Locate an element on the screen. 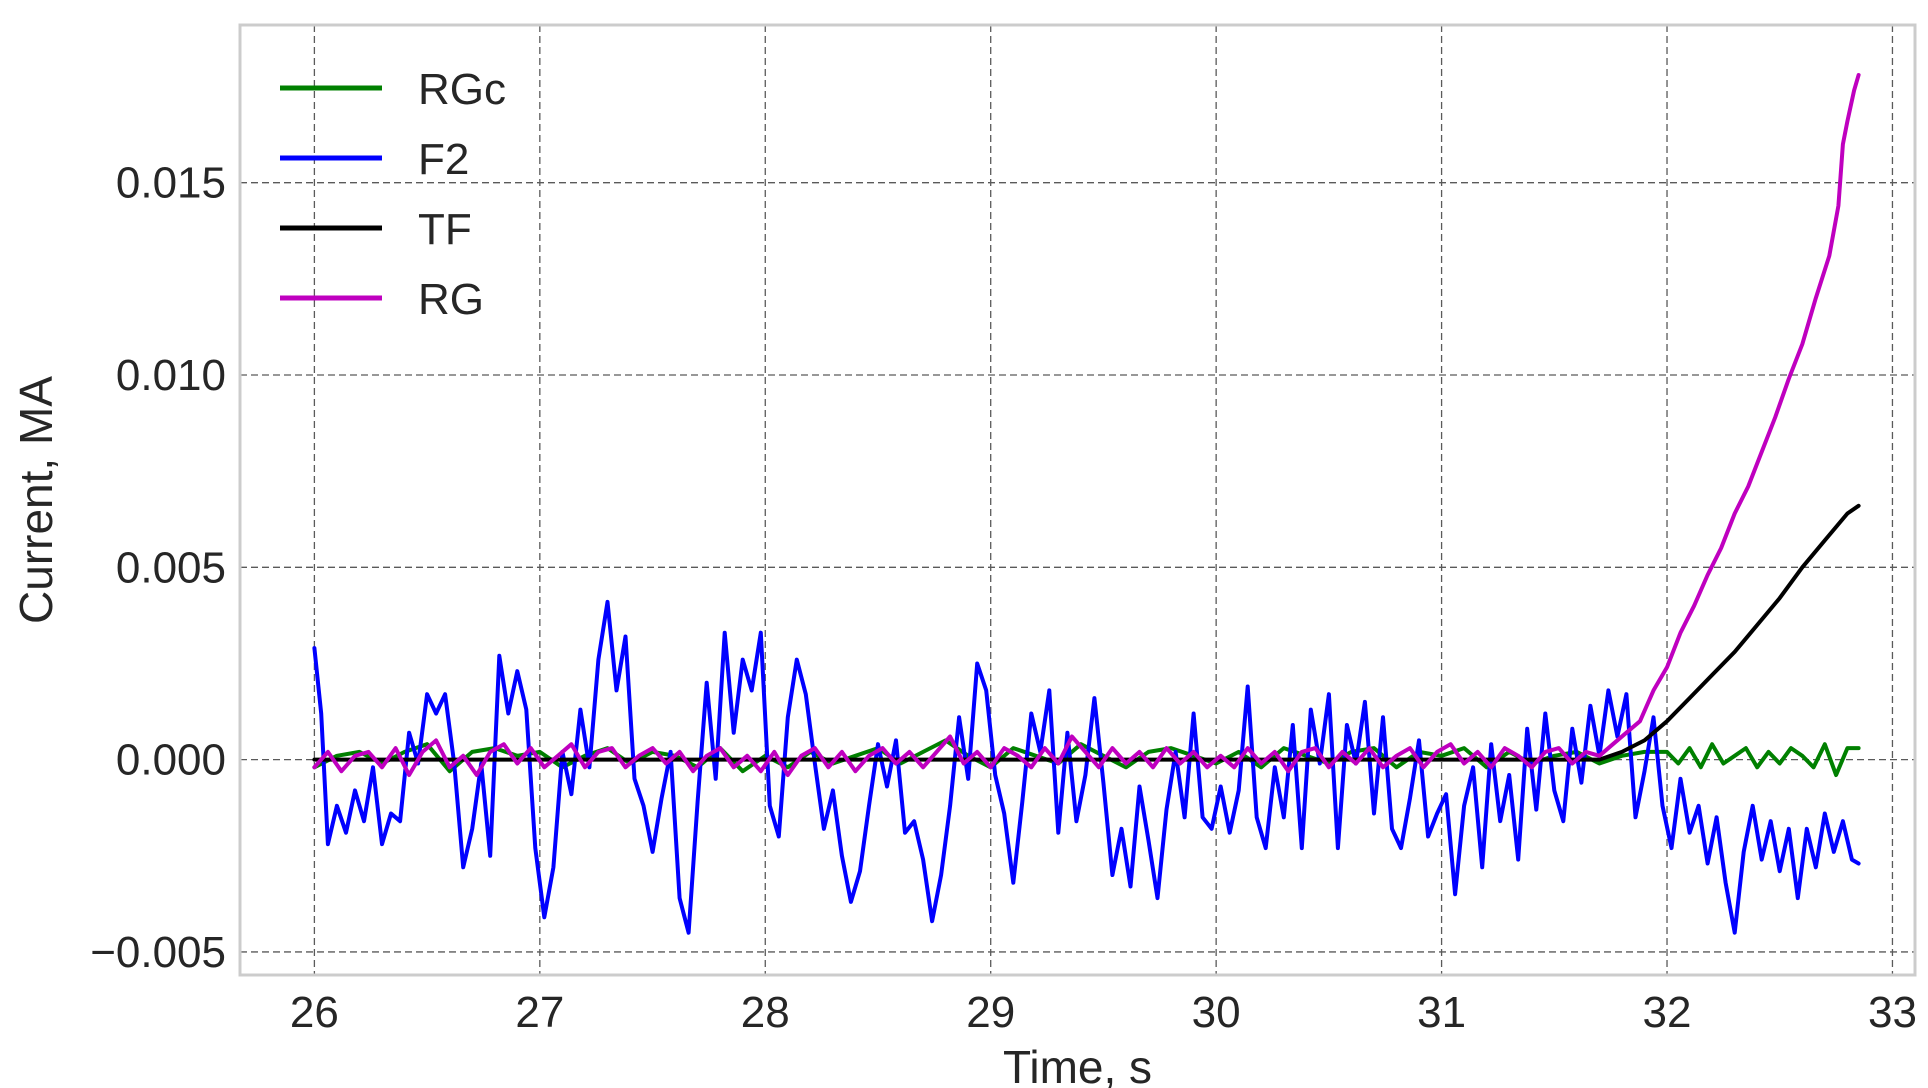 The height and width of the screenshot is (1088, 1928). x-tick-label: 26 is located at coordinates (314, 1012).